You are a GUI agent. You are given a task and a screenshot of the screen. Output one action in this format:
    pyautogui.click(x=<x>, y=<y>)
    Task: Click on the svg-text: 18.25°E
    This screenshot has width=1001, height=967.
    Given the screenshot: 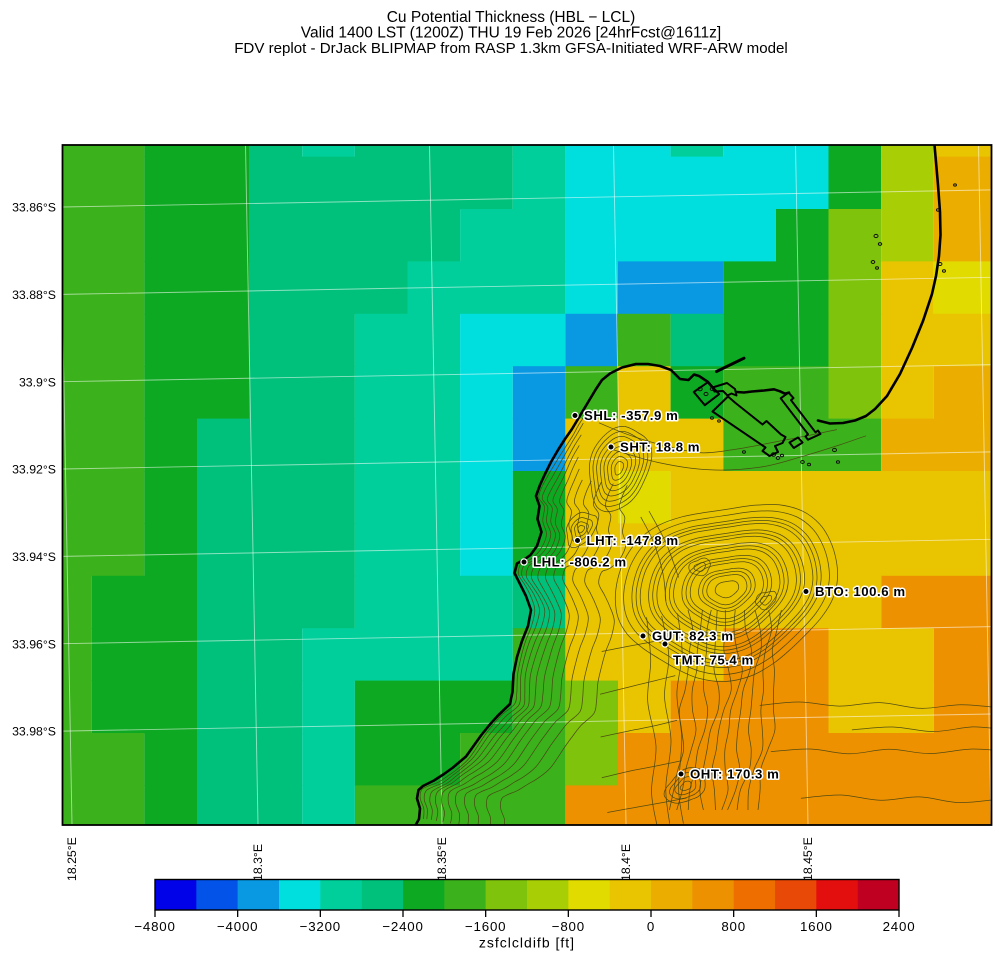 What is the action you would take?
    pyautogui.click(x=72, y=859)
    